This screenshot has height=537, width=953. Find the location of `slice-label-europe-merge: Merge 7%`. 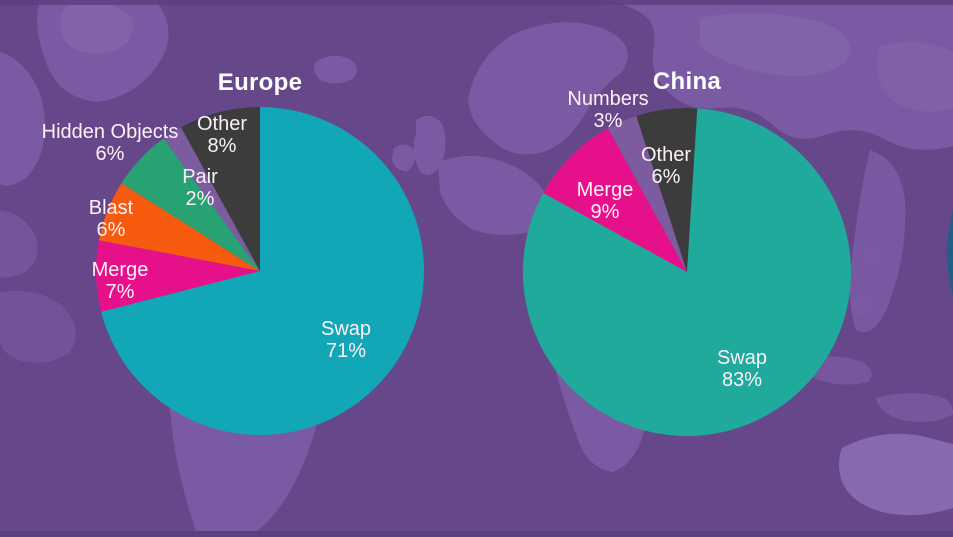

slice-label-europe-merge: Merge 7% is located at coordinates (120, 281).